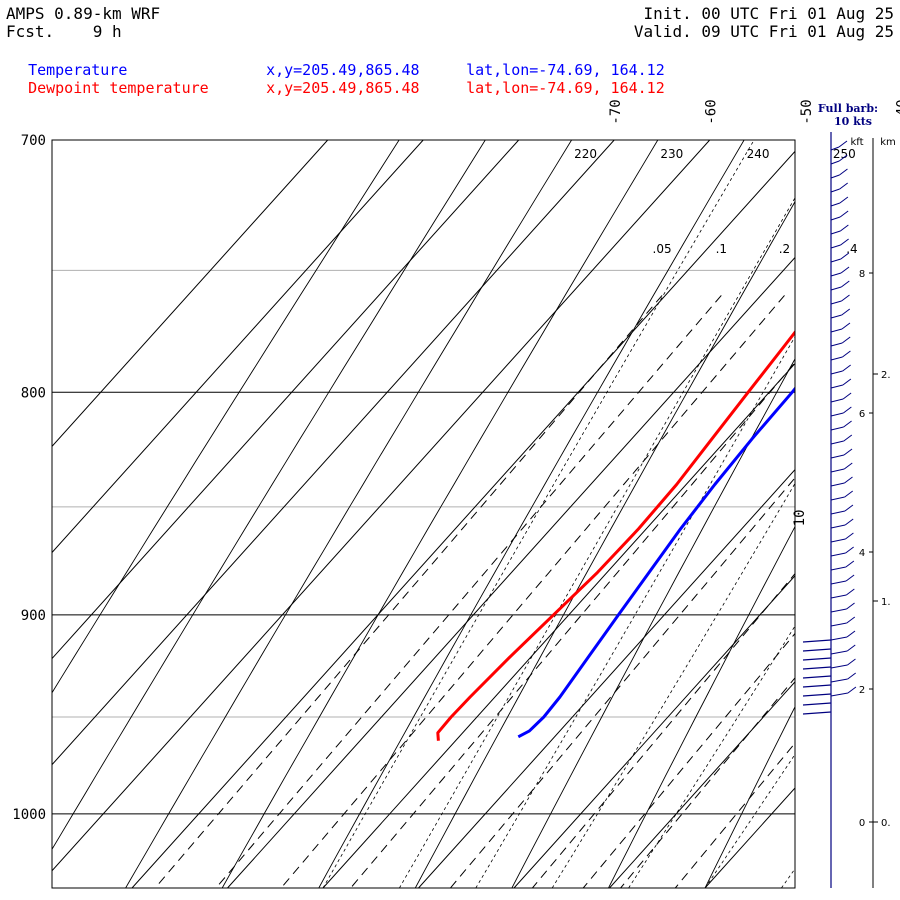  I want to click on temperature-profile, so click(656, 562).